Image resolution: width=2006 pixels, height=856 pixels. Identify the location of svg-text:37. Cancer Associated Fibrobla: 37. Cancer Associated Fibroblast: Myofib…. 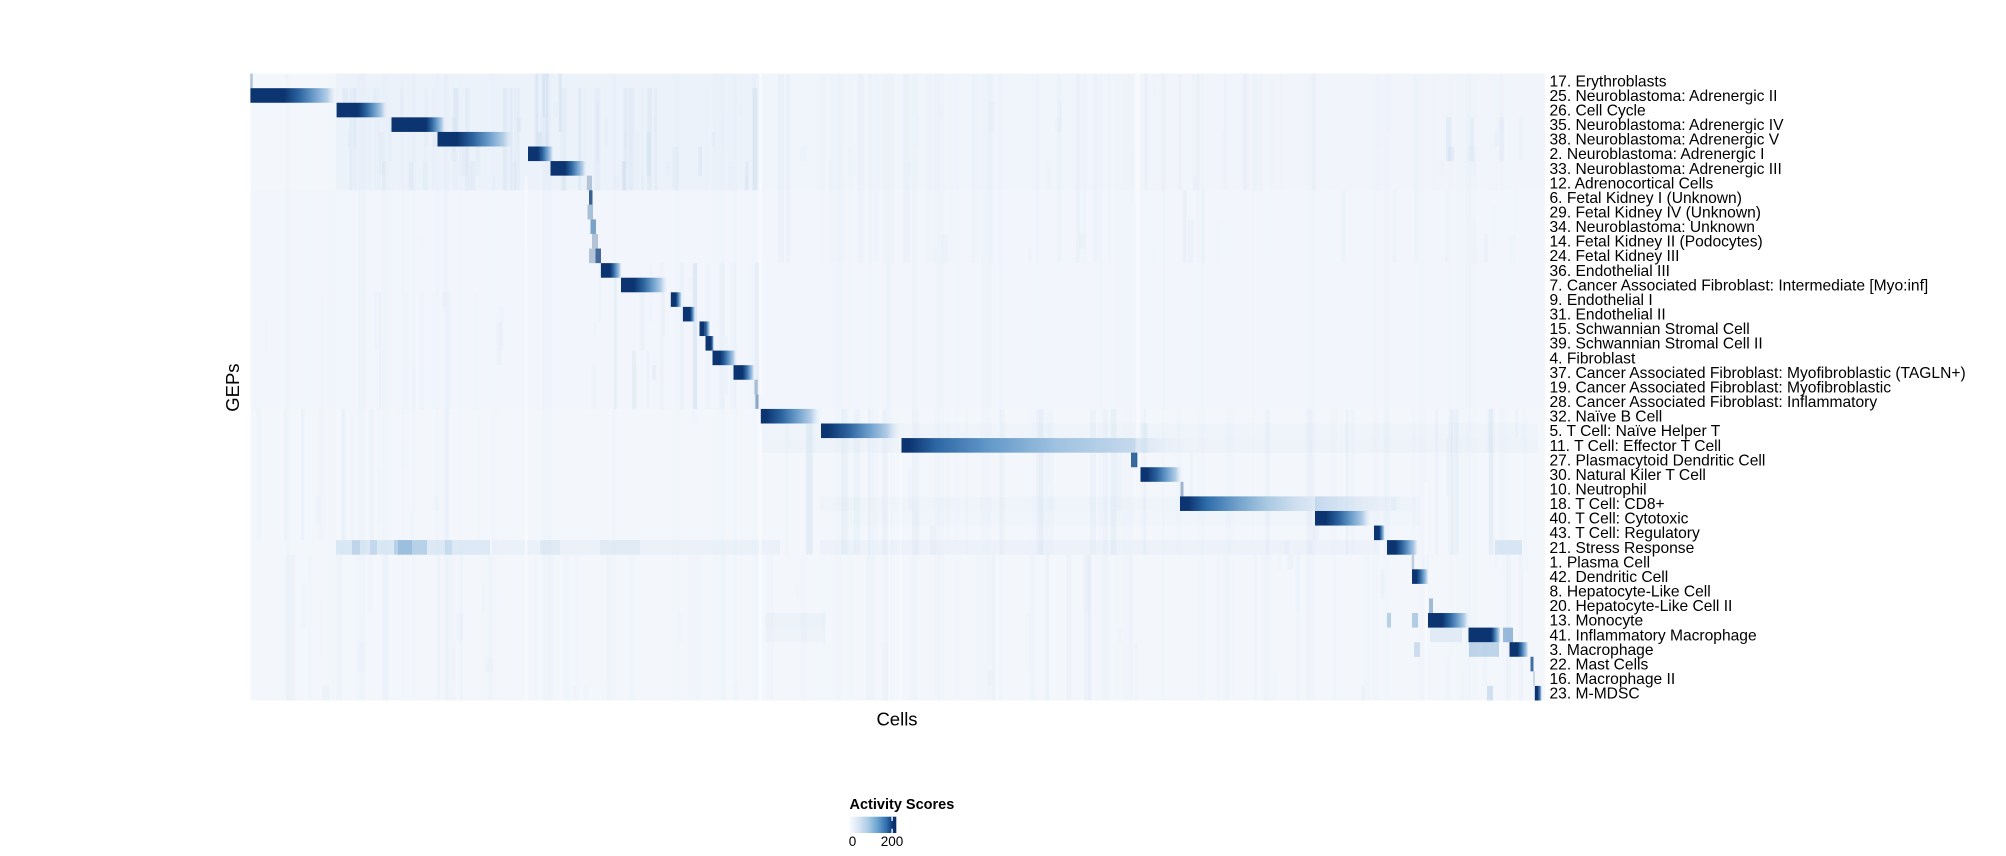
(1758, 373).